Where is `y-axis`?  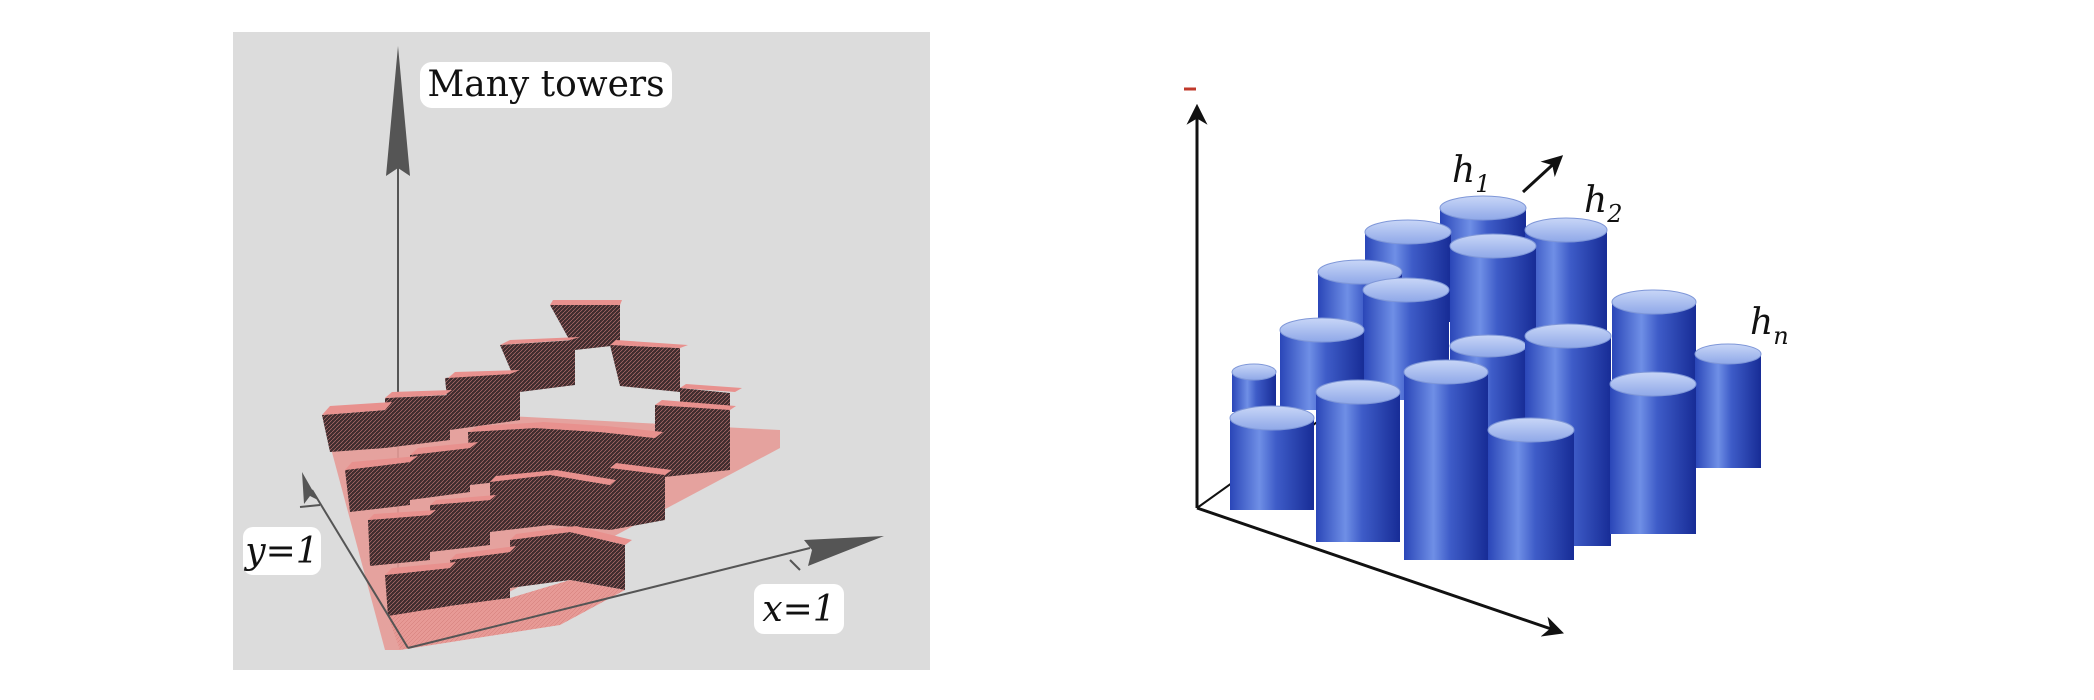
y-axis is located at coordinates (354, 560).